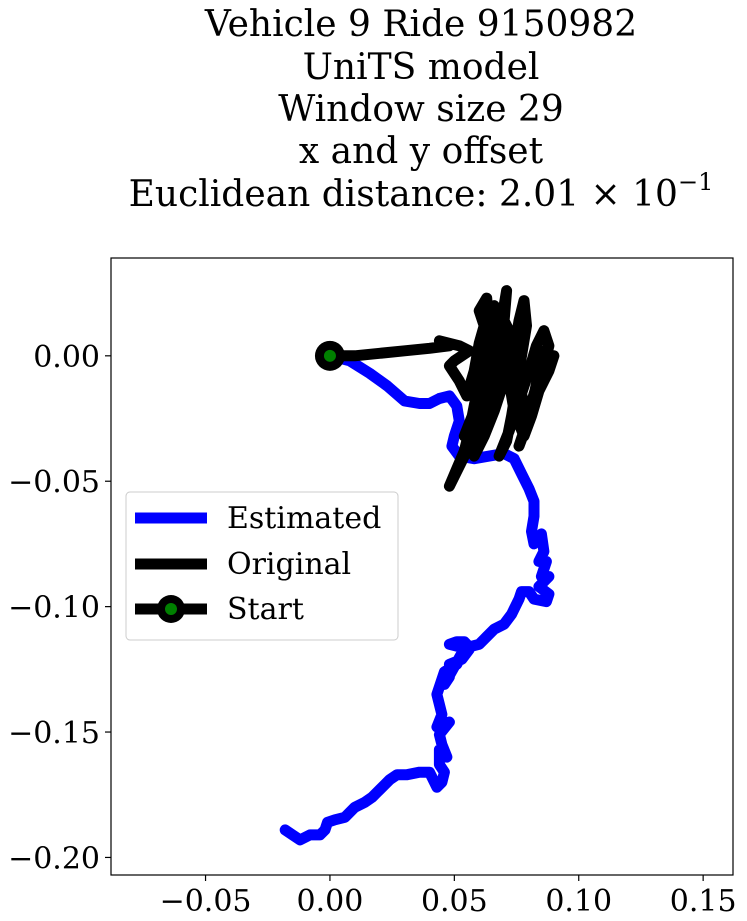 The width and height of the screenshot is (747, 921). Describe the element at coordinates (421, 67) in the screenshot. I see `title-line-2: UniTS model` at that location.